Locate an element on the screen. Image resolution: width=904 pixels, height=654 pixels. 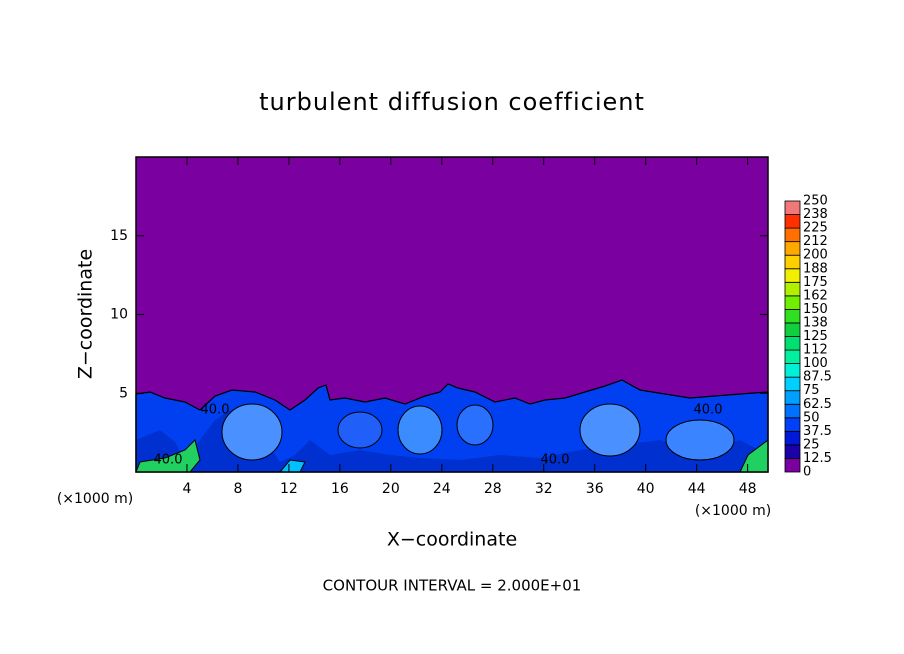
x-tick-label: 12 is located at coordinates (289, 489).